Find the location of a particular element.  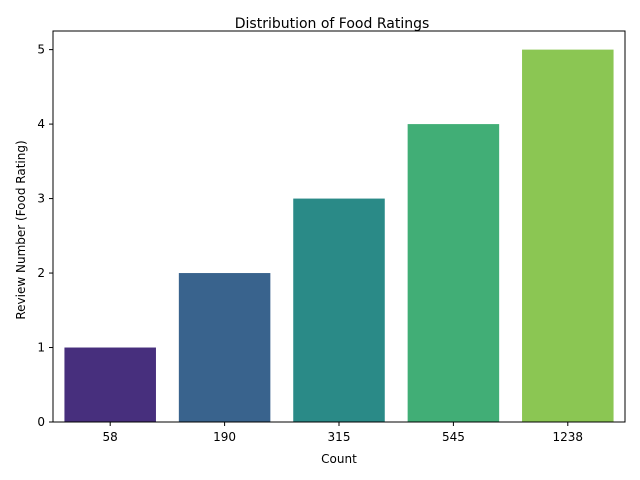

y-axis-ticks: 0 1 2 3 4 5 is located at coordinates (45, 236).